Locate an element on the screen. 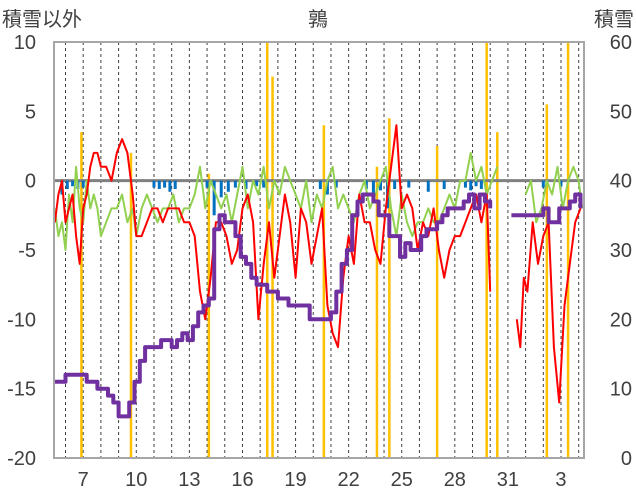  x-tick-label: 25 is located at coordinates (402, 480).